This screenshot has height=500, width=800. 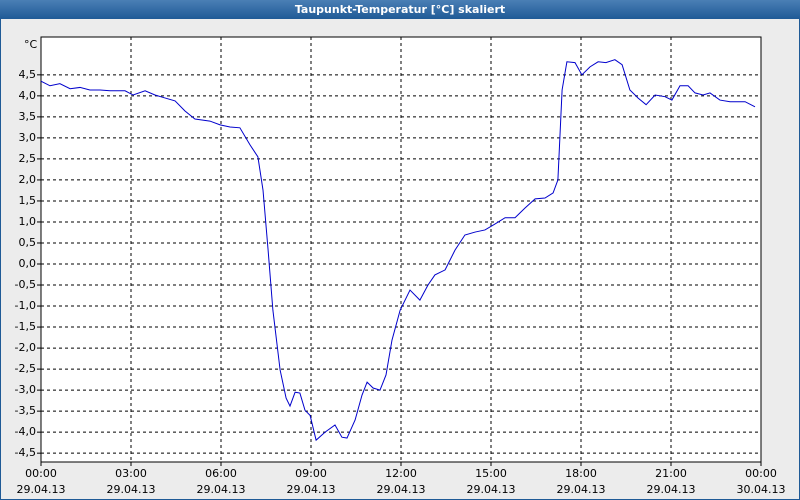 What do you see at coordinates (25, 326) in the screenshot?
I see `y-tick-label: -1,5` at bounding box center [25, 326].